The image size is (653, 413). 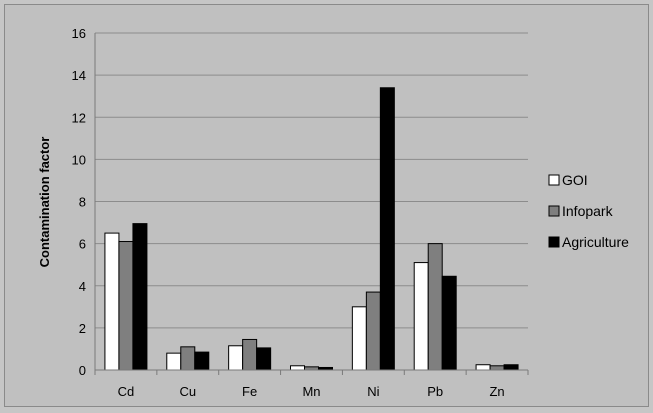 What do you see at coordinates (250, 354) in the screenshot?
I see `bar-fe-infopark` at bounding box center [250, 354].